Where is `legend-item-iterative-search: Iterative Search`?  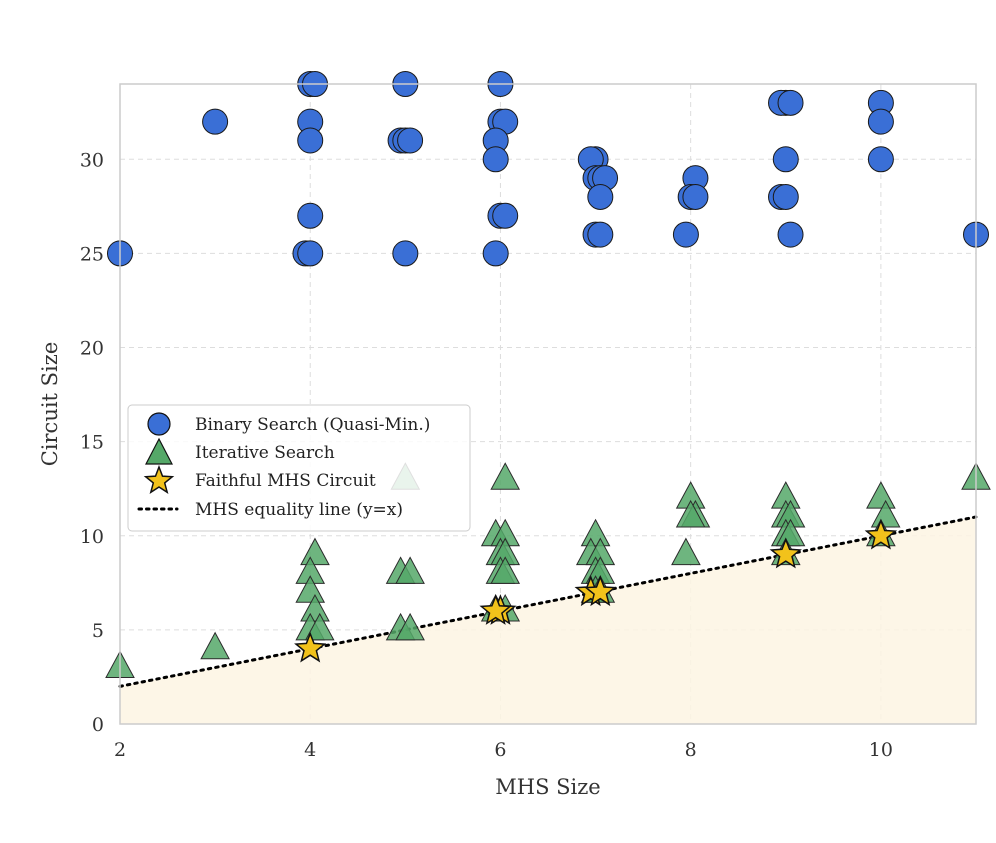 legend-item-iterative-search: Iterative Search is located at coordinates (240, 451).